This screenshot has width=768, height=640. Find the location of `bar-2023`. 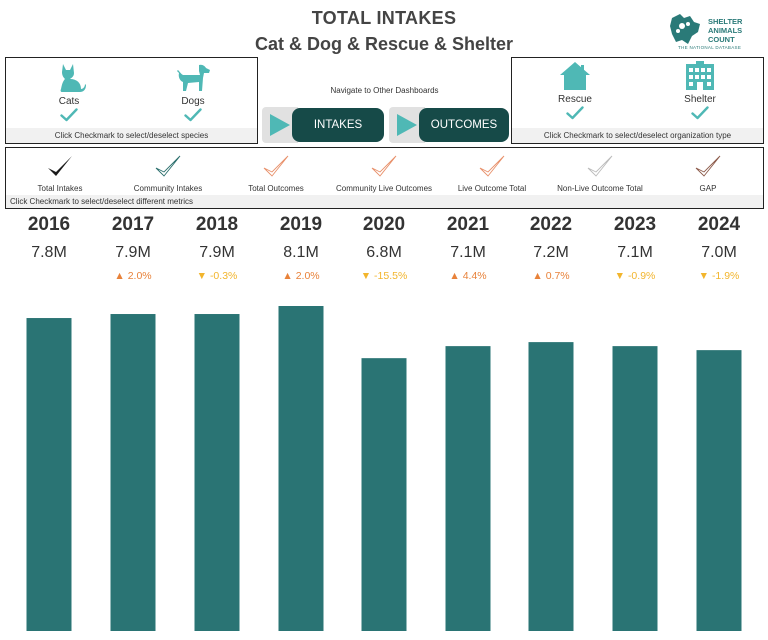

bar-2023 is located at coordinates (635, 488).